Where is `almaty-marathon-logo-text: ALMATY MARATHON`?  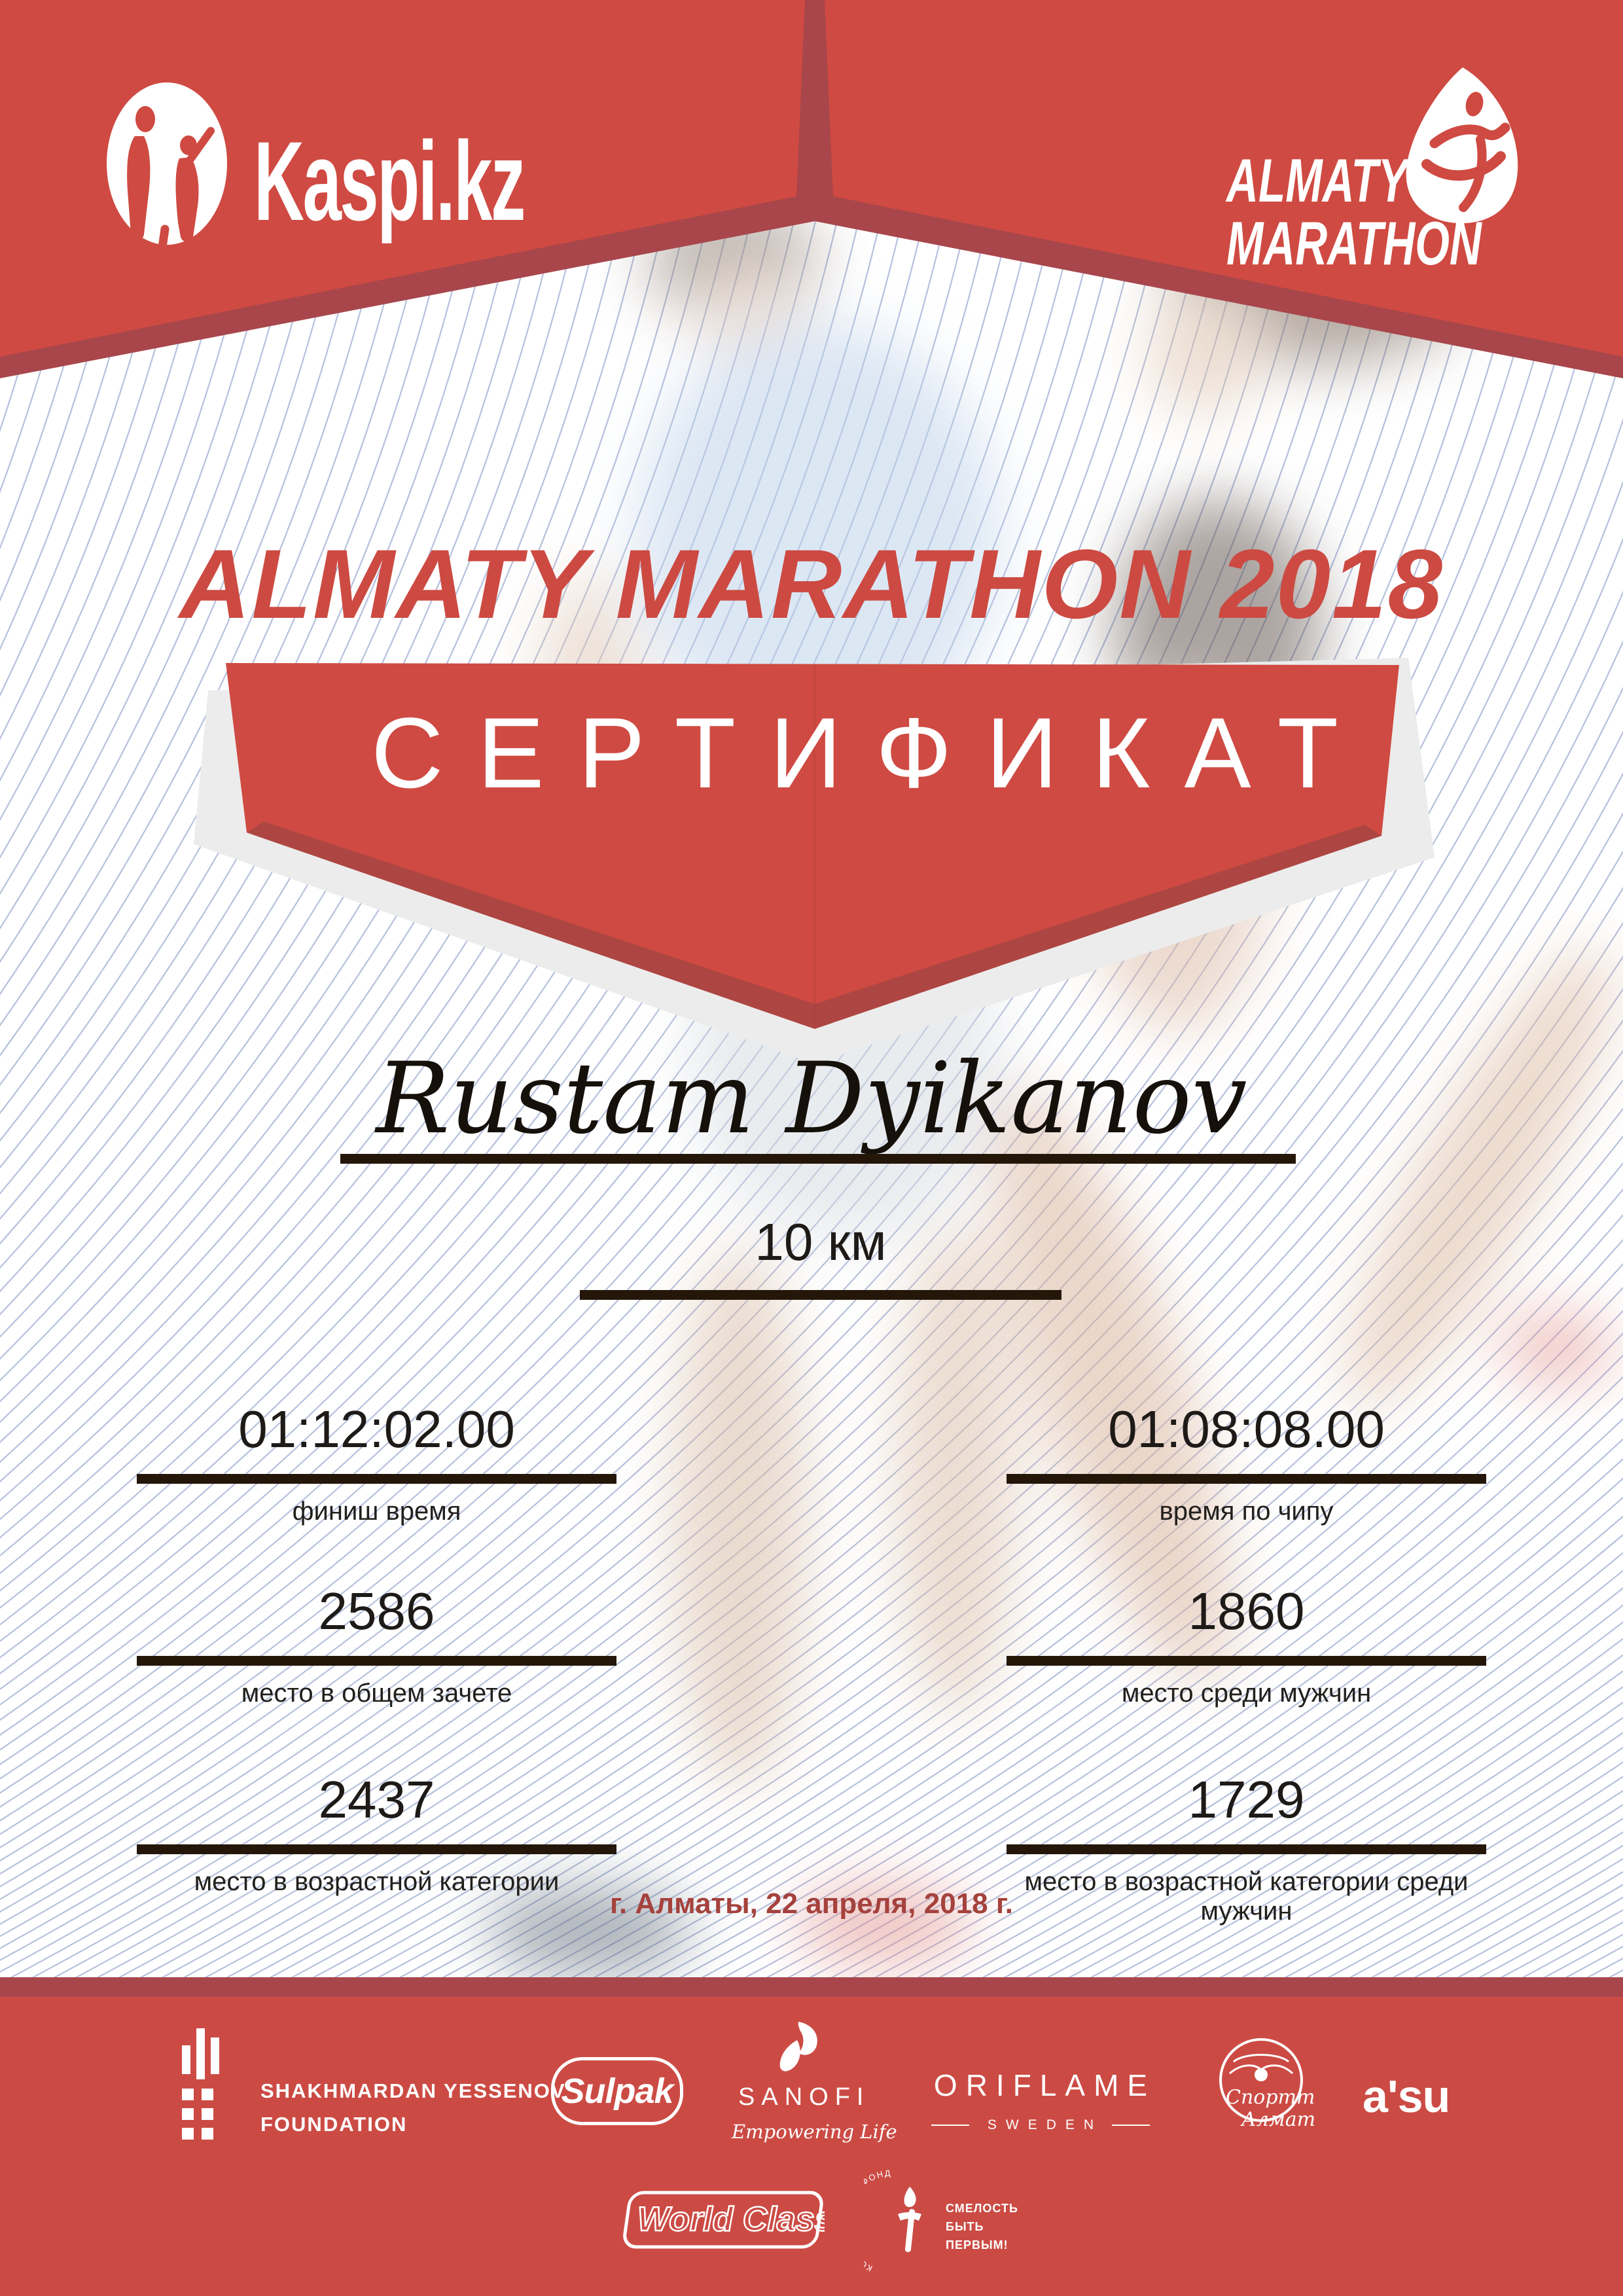 almaty-marathon-logo-text: ALMATY MARATHON is located at coordinates (1403, 212).